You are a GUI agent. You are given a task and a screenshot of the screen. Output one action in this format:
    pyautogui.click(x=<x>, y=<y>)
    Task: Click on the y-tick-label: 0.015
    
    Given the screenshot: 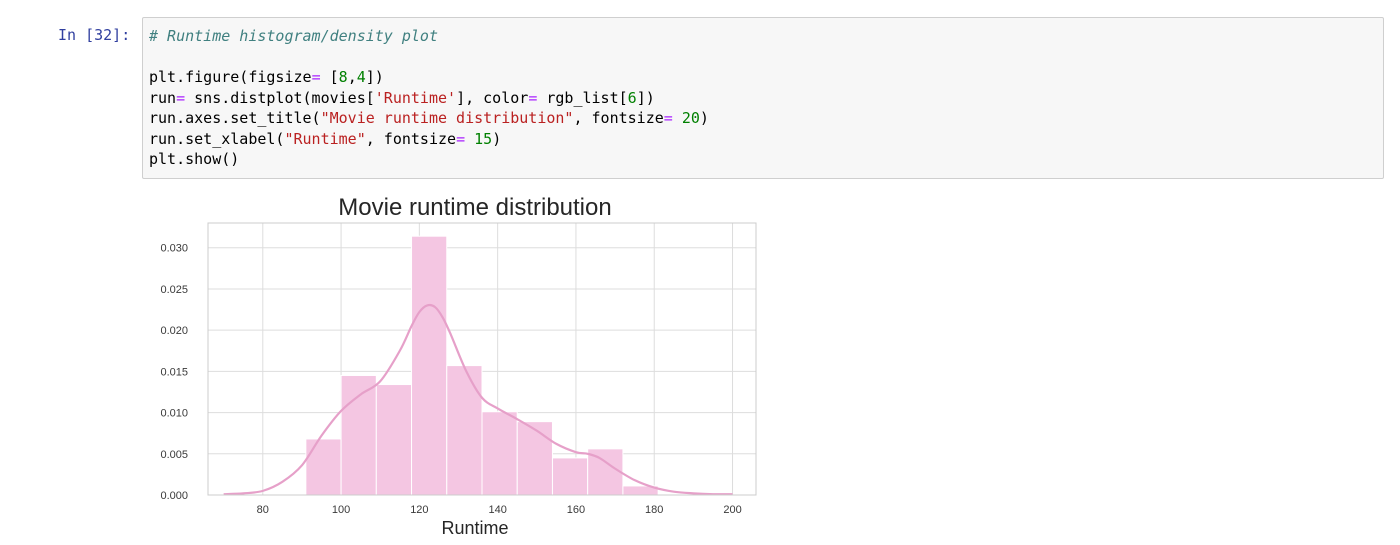 What is the action you would take?
    pyautogui.click(x=174, y=372)
    